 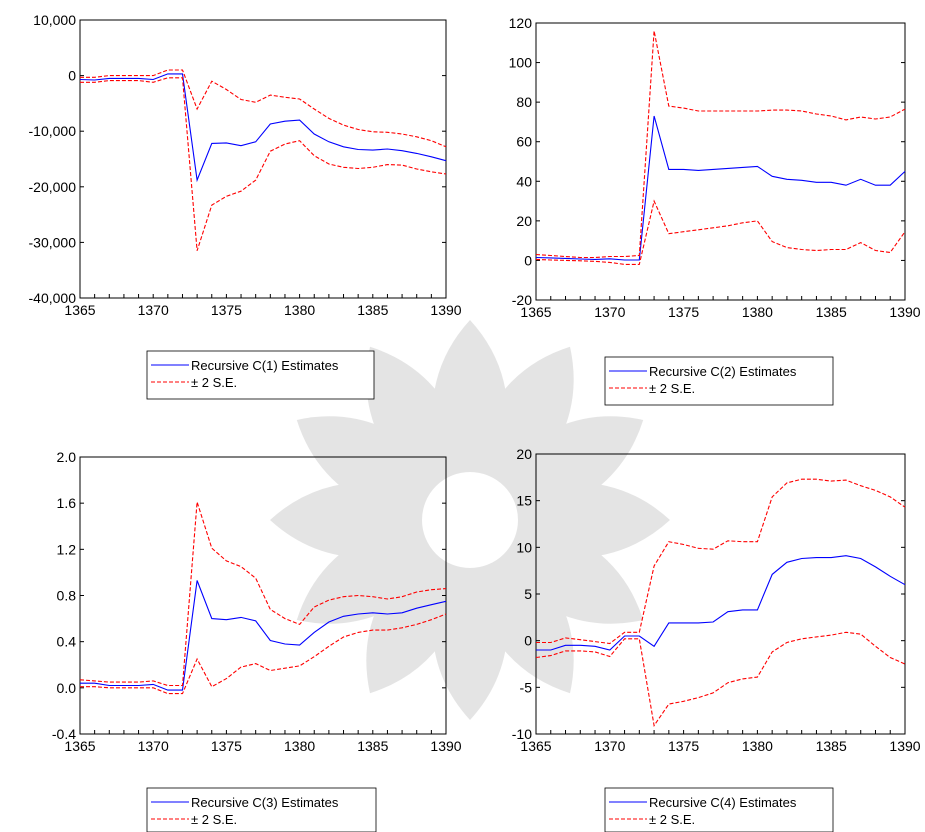 What do you see at coordinates (265, 365) in the screenshot?
I see `legend-label-estimates: Recursive C(1) Estimates` at bounding box center [265, 365].